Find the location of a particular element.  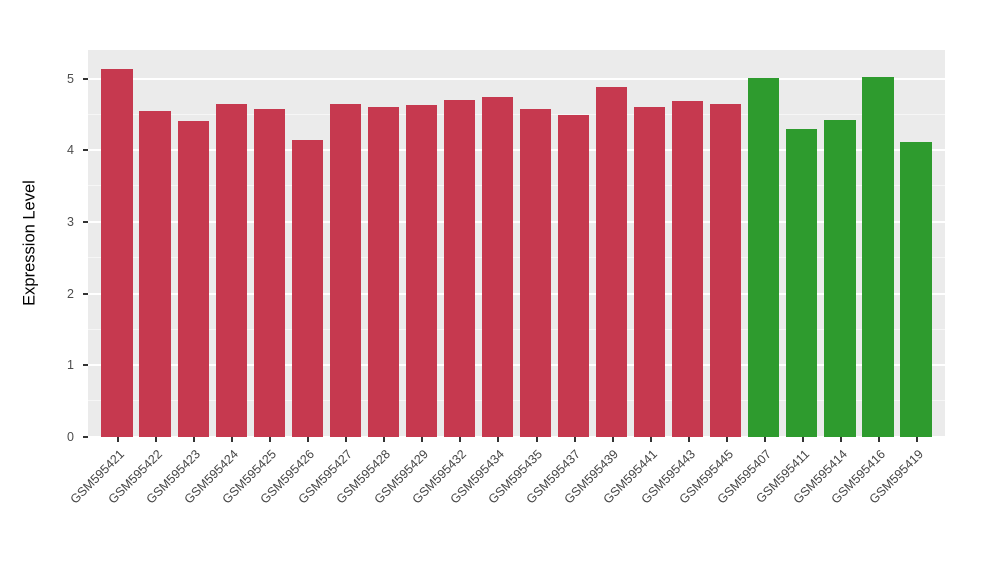

x-axis-slot: GSM595428 is located at coordinates (368, 504).